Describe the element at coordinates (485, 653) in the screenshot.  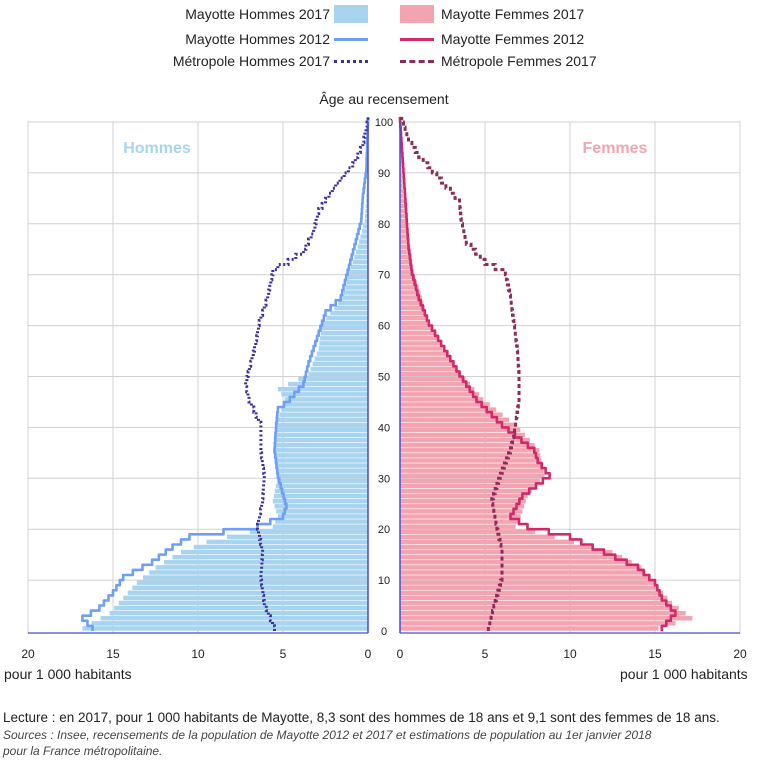
I see `x-tick-women-5: 5` at that location.